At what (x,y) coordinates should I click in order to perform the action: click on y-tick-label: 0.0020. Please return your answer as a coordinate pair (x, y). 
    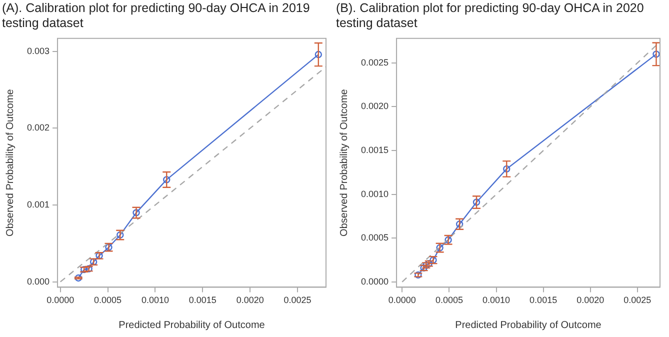
    Looking at the image, I should click on (374, 106).